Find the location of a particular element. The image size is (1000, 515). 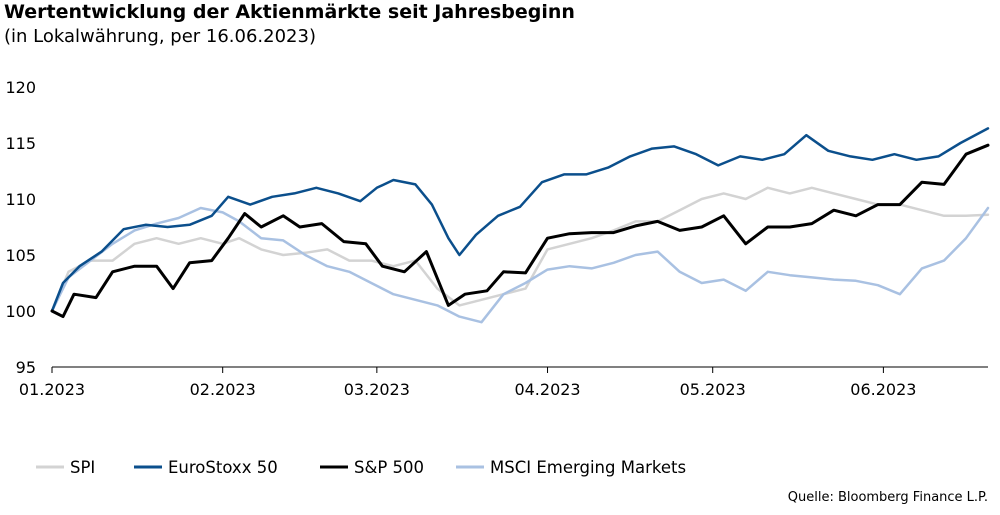

y-tick-label: 115 is located at coordinates (20, 143).